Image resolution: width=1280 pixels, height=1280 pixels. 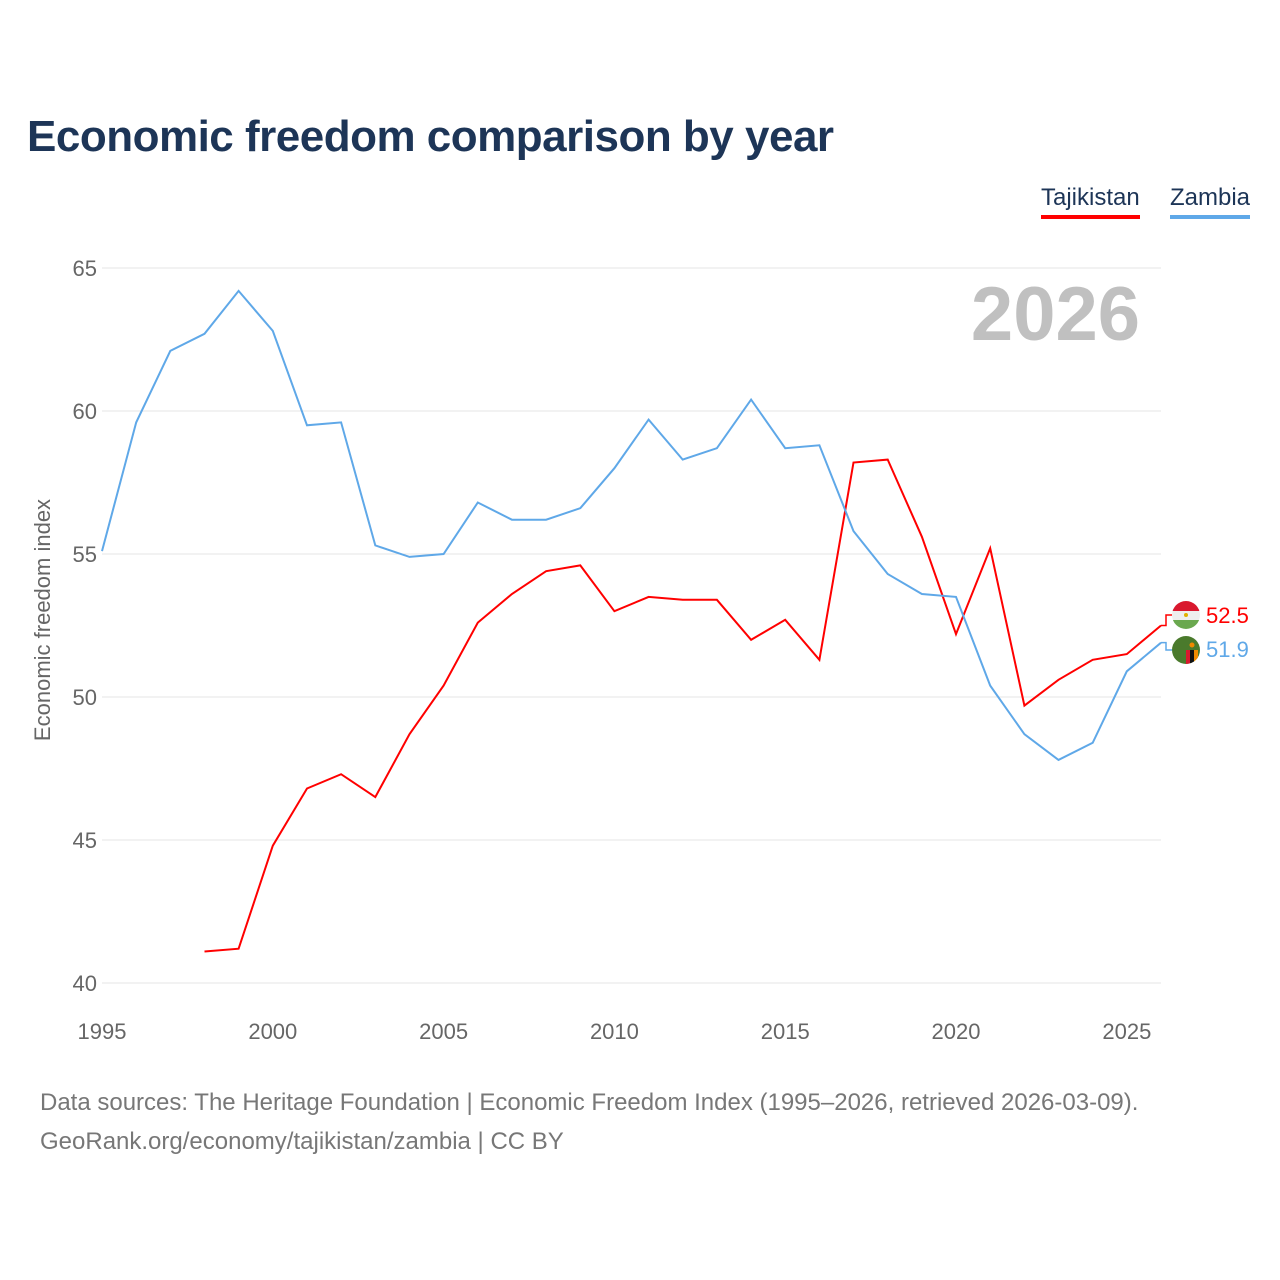 What do you see at coordinates (1227, 649) in the screenshot?
I see `zambia-end-label: 51.9` at bounding box center [1227, 649].